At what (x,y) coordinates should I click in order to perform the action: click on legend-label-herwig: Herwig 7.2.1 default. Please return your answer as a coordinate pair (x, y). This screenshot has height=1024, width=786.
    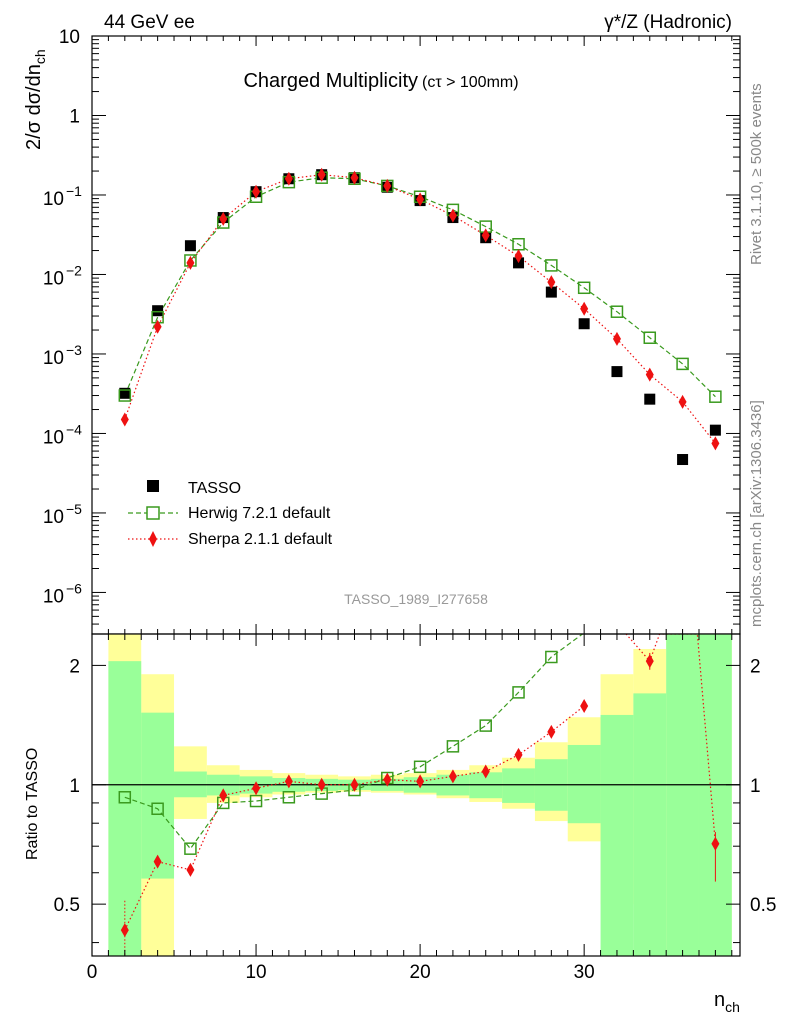
    Looking at the image, I should click on (259, 513).